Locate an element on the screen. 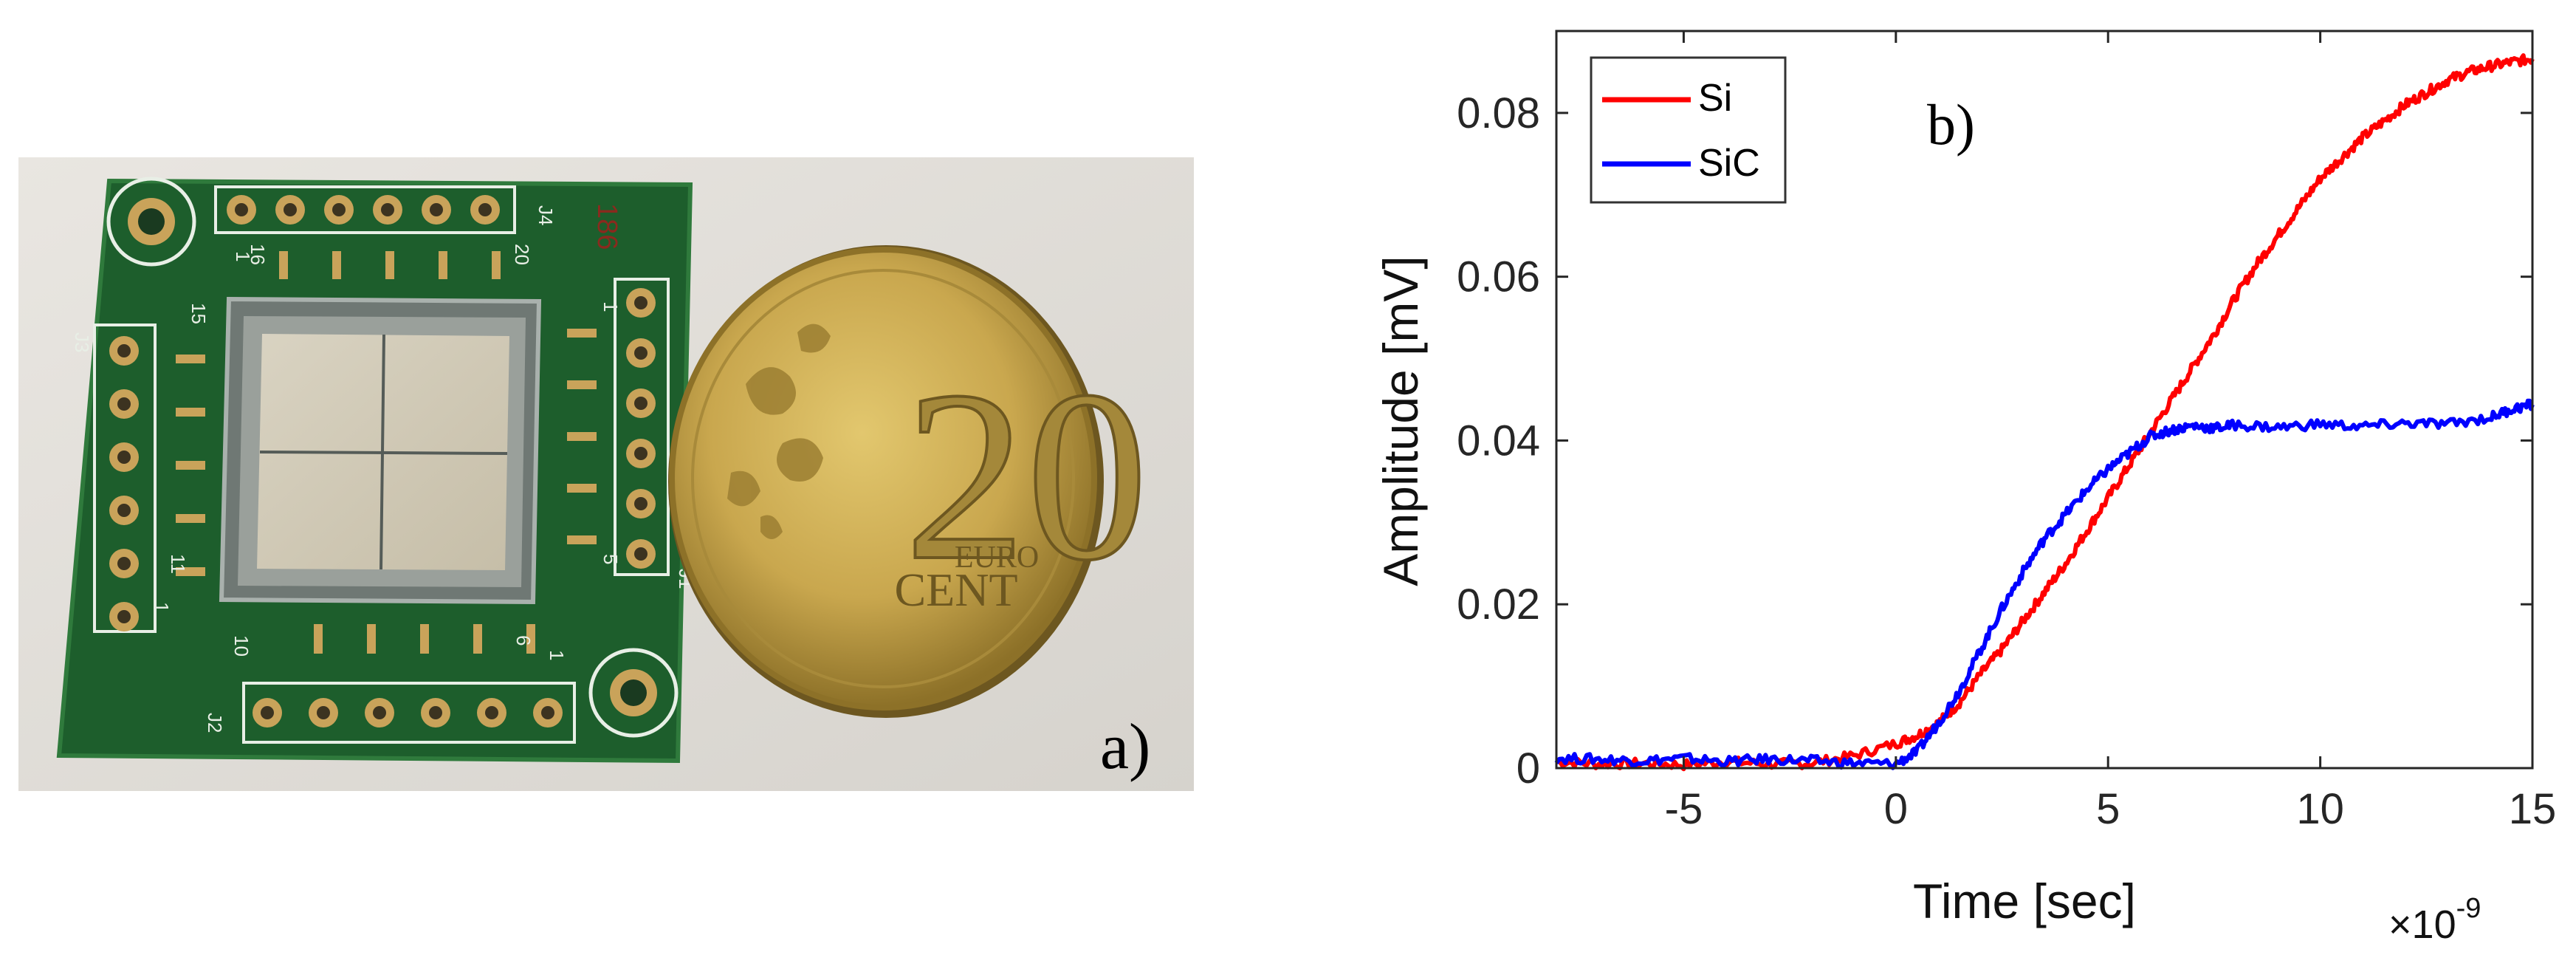 The width and height of the screenshot is (2576, 969). header-j2 is located at coordinates (409, 713).